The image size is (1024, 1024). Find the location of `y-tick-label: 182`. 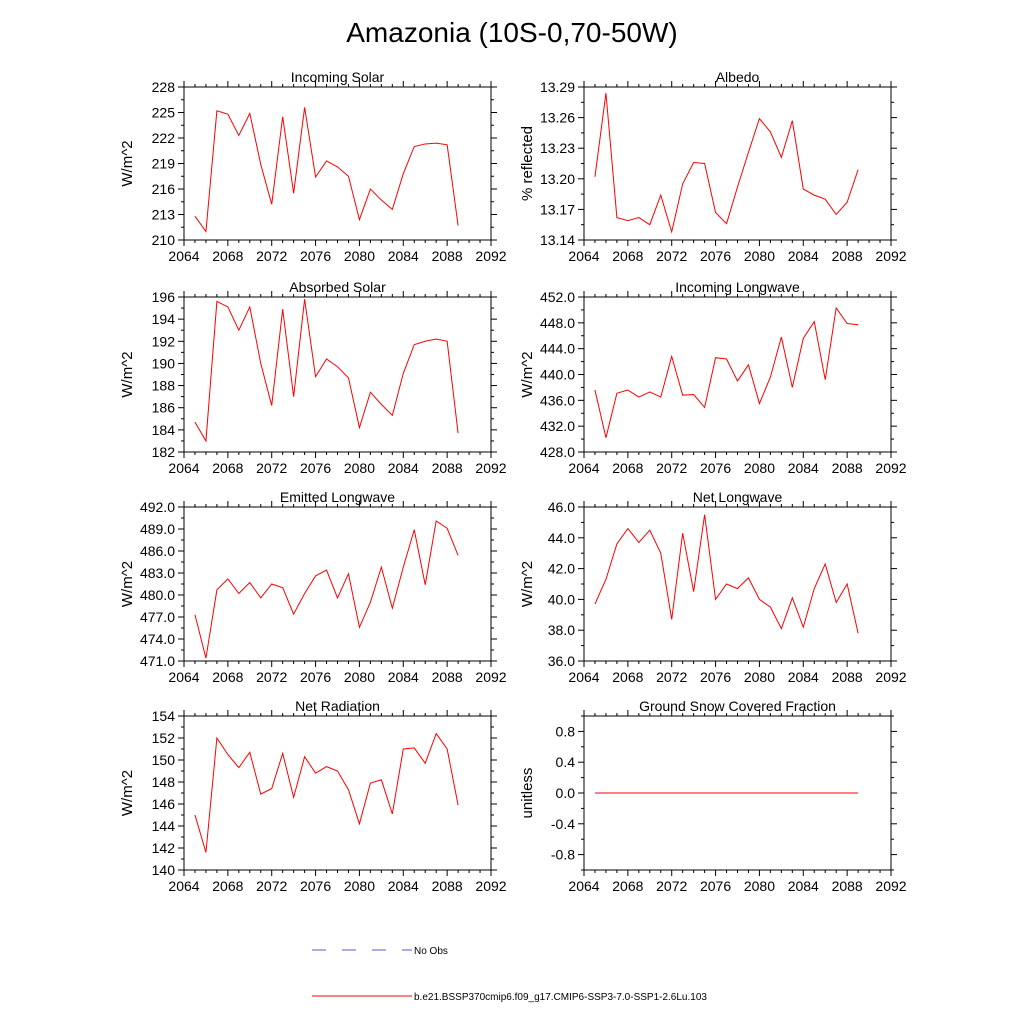

y-tick-label: 182 is located at coordinates (164, 452).